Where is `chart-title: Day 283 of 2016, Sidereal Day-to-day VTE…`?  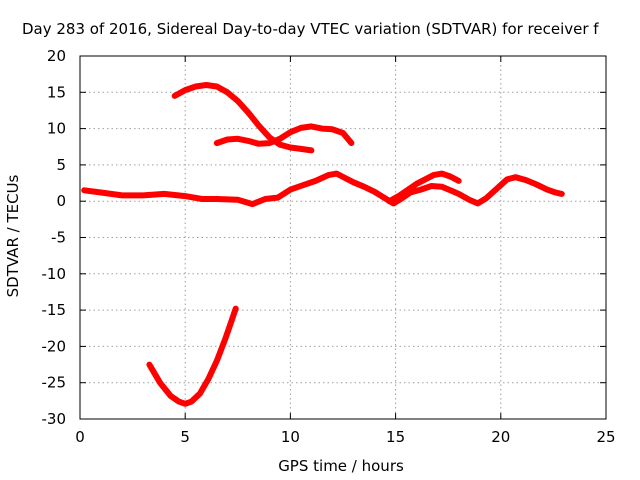 chart-title: Day 283 of 2016, Sidereal Day-to-day VTE… is located at coordinates (310, 29).